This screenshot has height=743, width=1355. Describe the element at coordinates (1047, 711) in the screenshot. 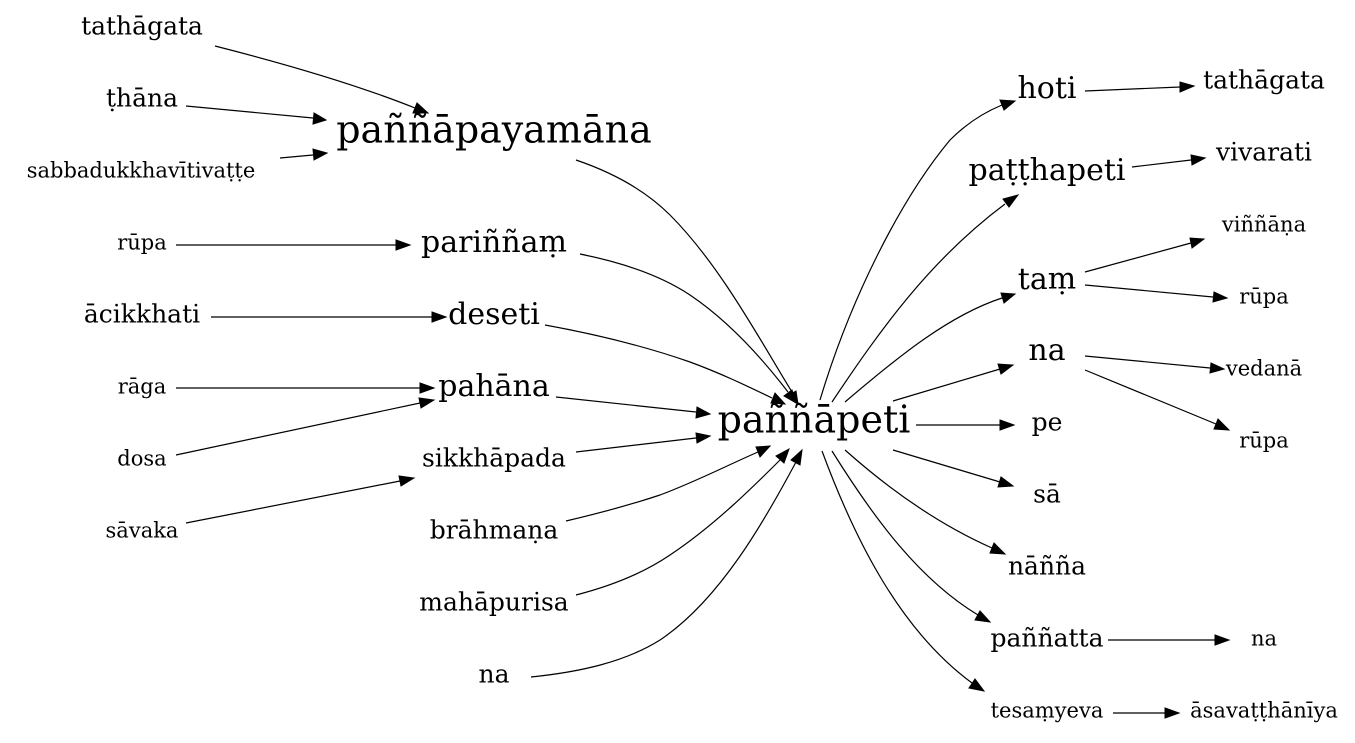

I see `node-tesamyeva: tesaṃyeva` at that location.